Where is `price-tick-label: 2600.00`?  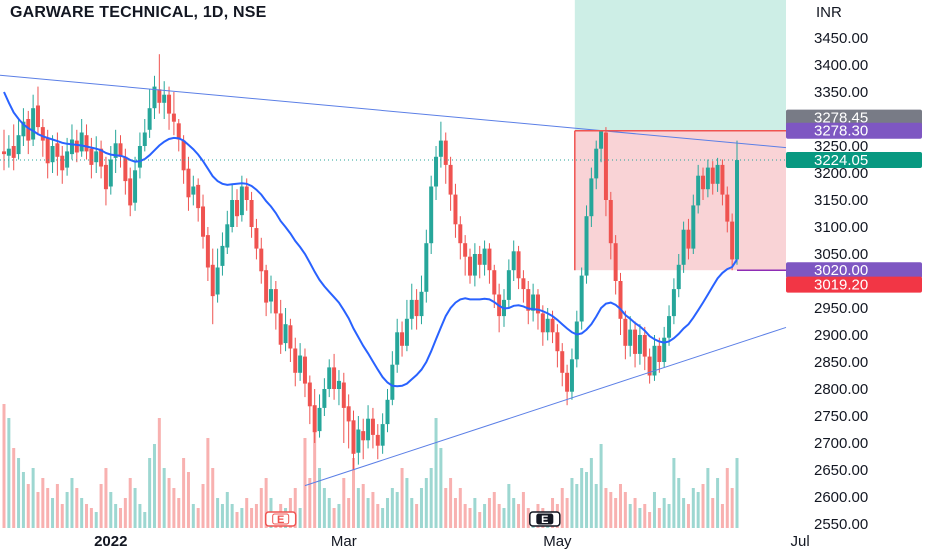 price-tick-label: 2600.00 is located at coordinates (841, 497).